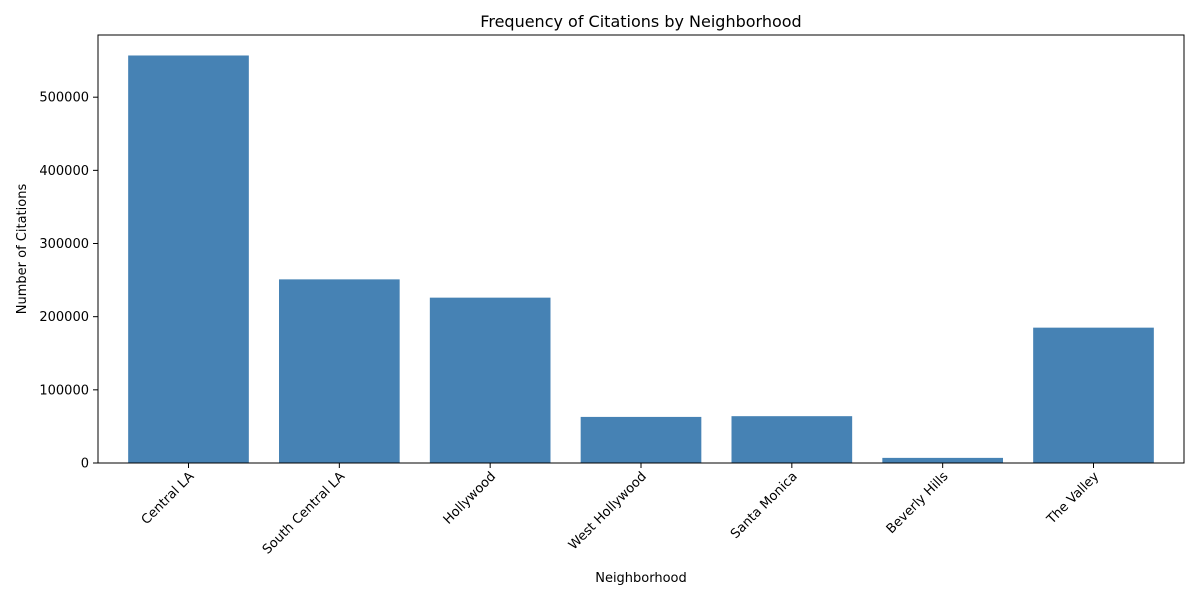 The width and height of the screenshot is (1200, 600). Describe the element at coordinates (942, 460) in the screenshot. I see `bar-beverly-hills` at that location.